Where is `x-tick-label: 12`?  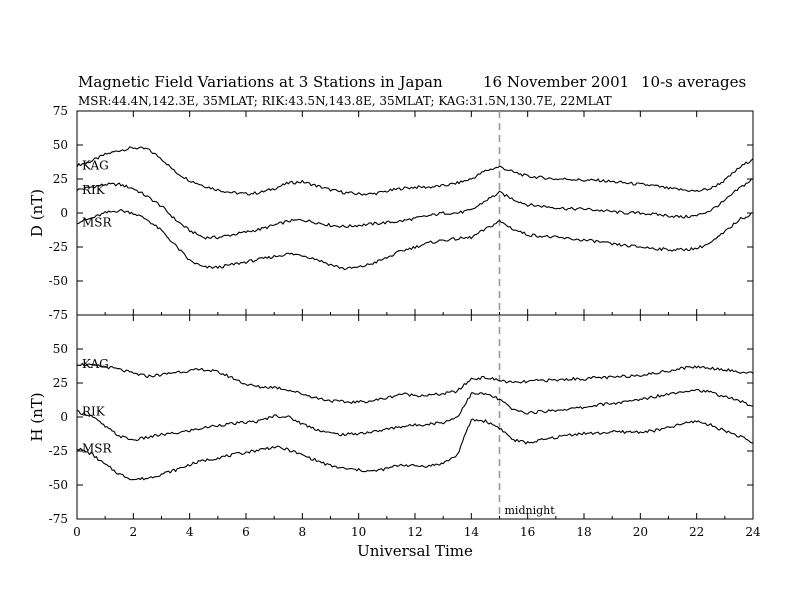 x-tick-label: 12 is located at coordinates (414, 532).